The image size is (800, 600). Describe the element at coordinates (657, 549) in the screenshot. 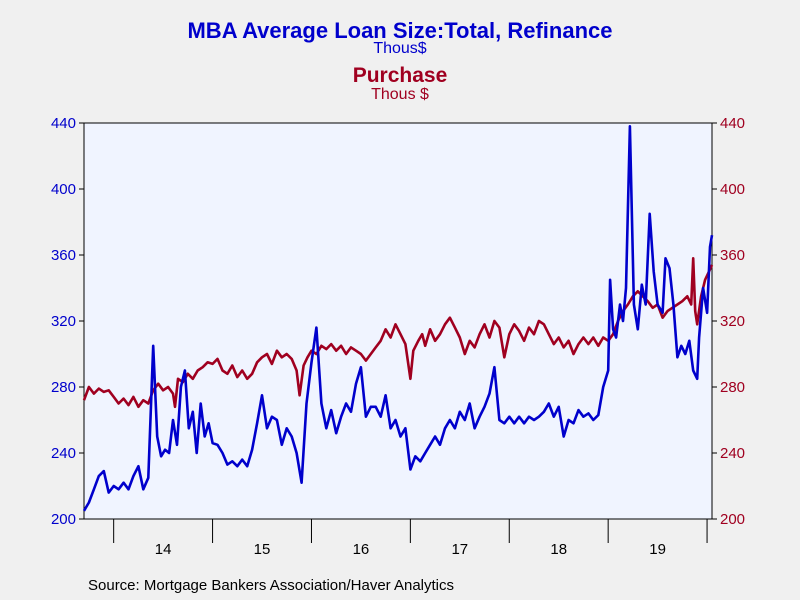

I see `x-axis-tick-label: 19` at that location.